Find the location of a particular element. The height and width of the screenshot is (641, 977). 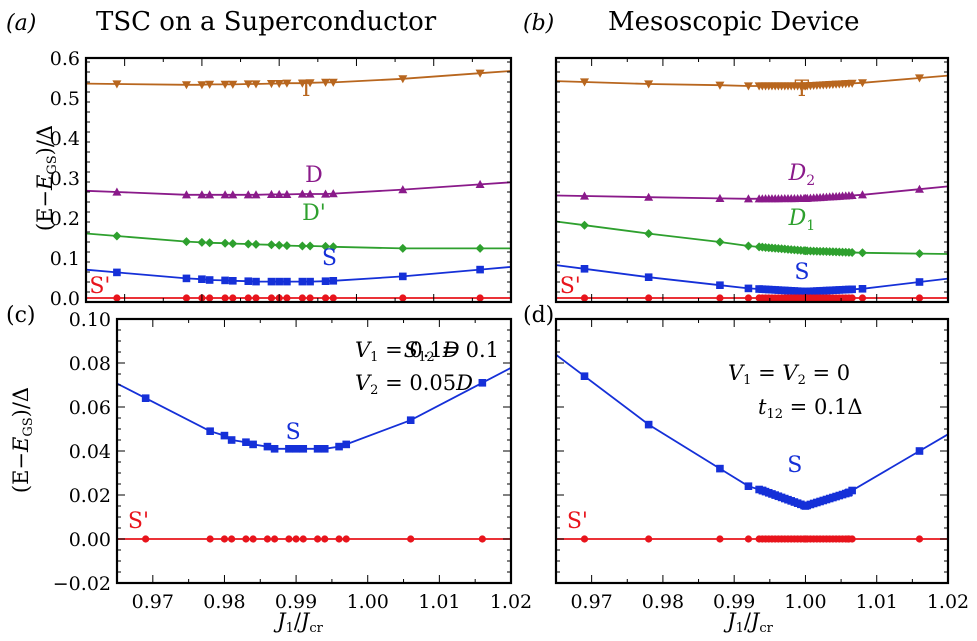

y-tick-label: 0.2 is located at coordinates (65, 219).